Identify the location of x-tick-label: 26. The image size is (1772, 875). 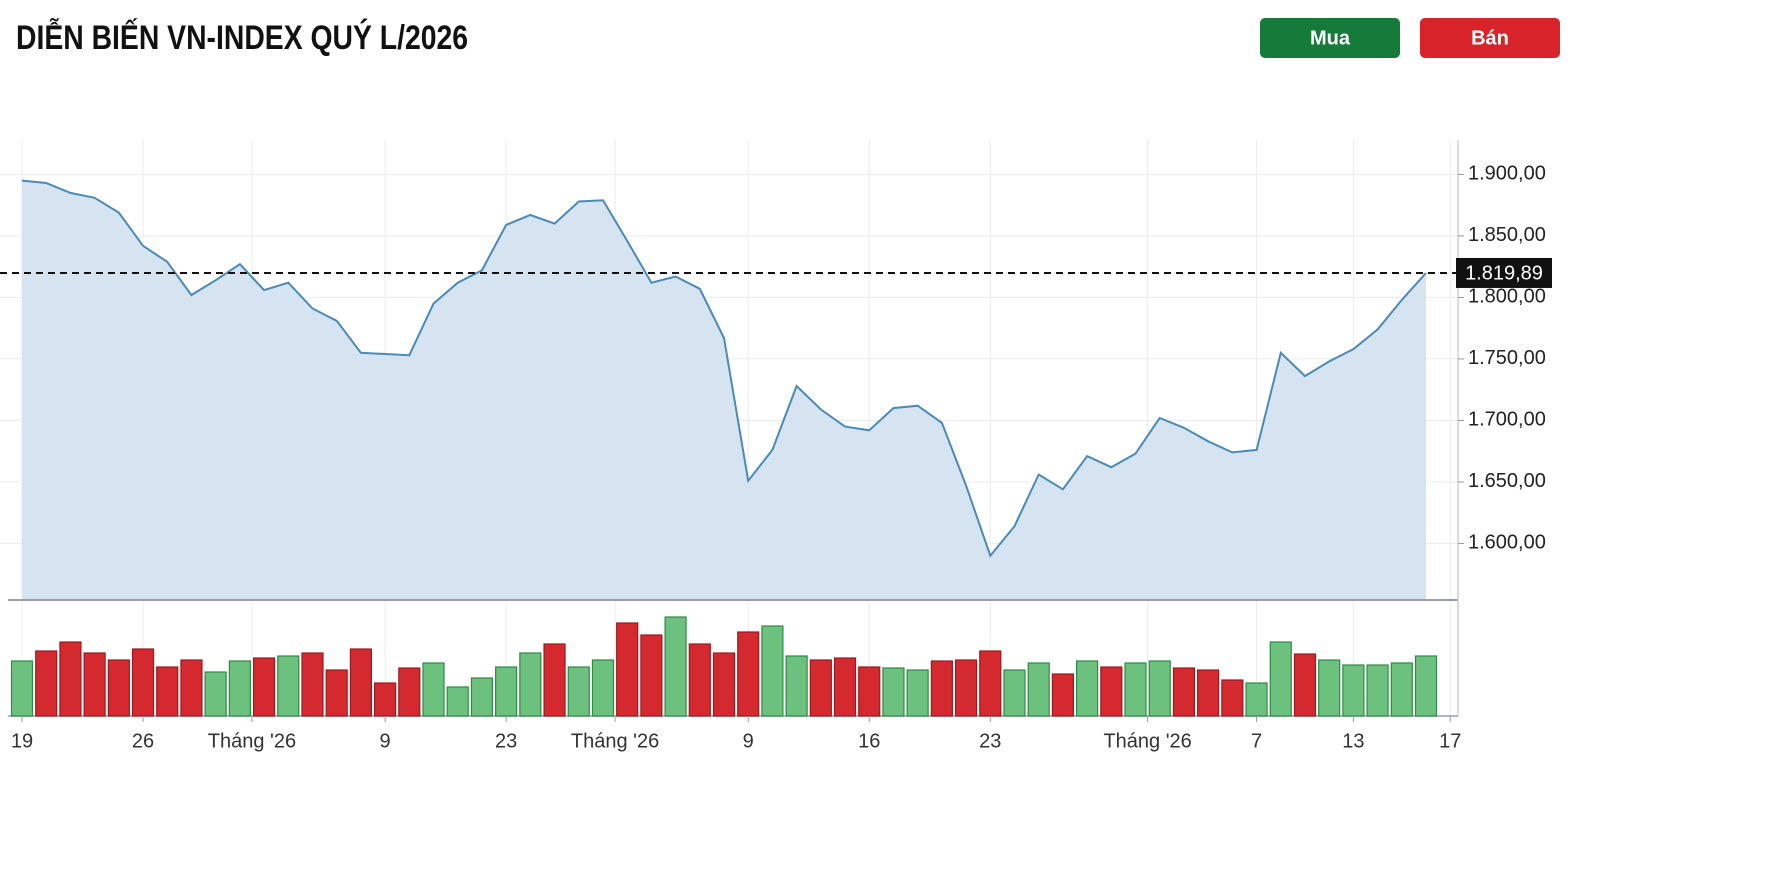
(143, 741).